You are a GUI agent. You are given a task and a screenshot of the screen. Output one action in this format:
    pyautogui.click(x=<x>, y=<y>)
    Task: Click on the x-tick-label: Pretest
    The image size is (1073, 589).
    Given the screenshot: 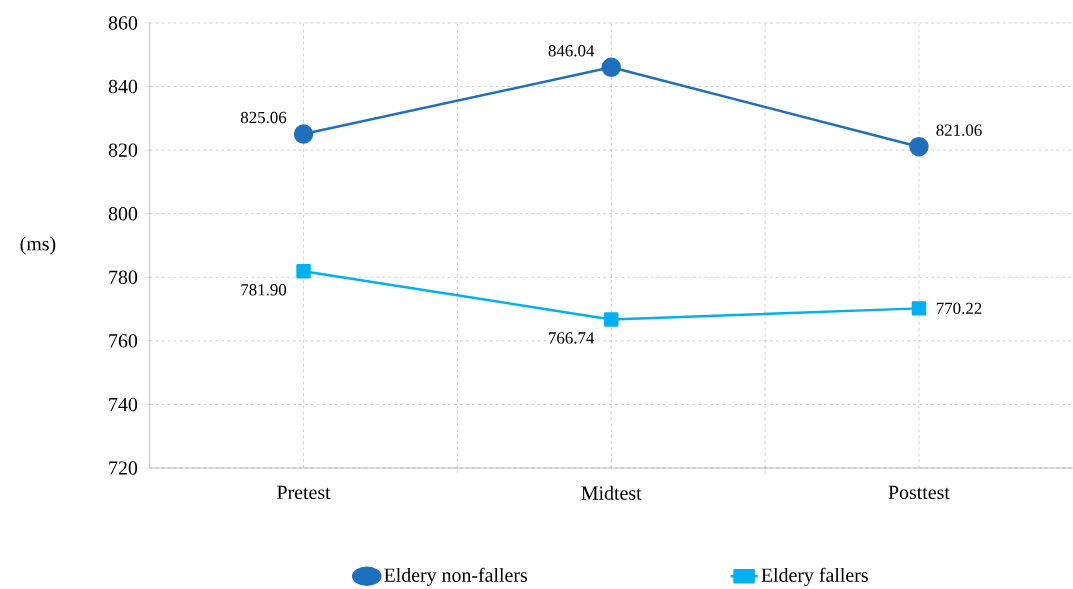 What is the action you would take?
    pyautogui.click(x=304, y=492)
    